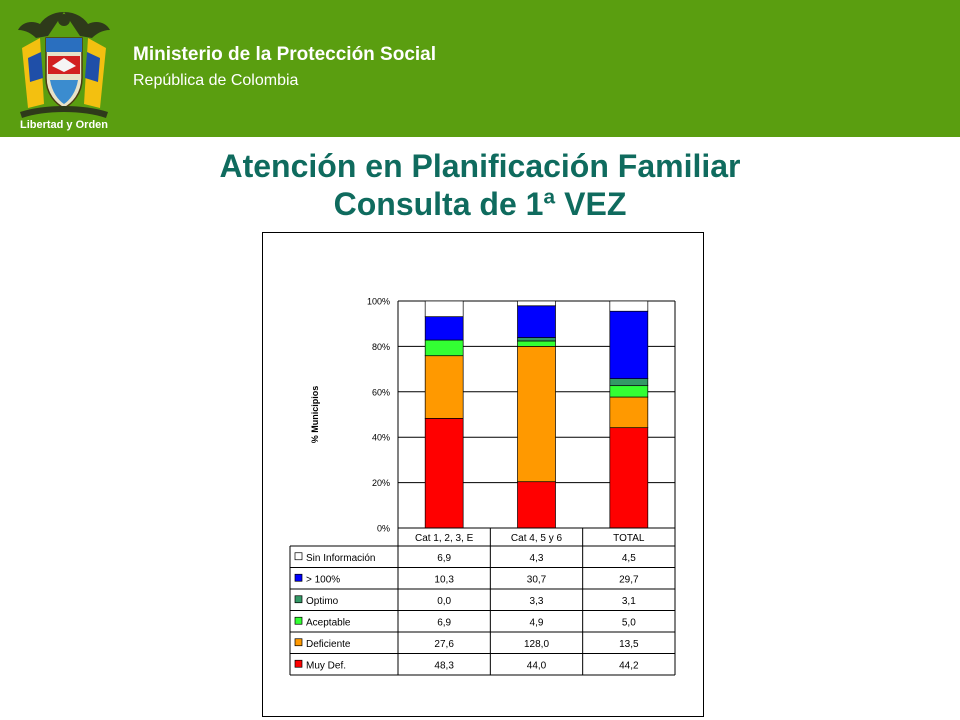  I want to click on data-value-label: 0,0, so click(444, 601).